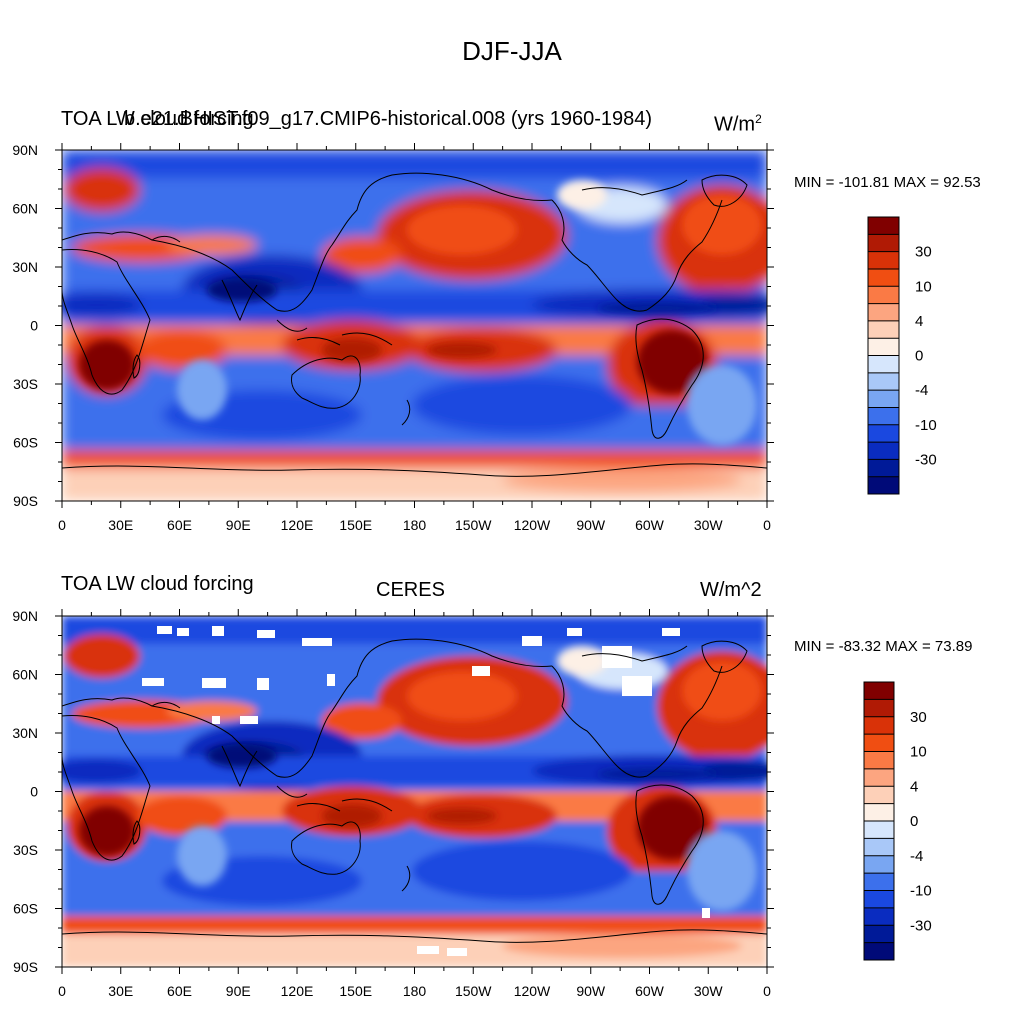 This screenshot has width=1024, height=1024. What do you see at coordinates (650, 991) in the screenshot?
I see `panel2-lon-label: 60W` at bounding box center [650, 991].